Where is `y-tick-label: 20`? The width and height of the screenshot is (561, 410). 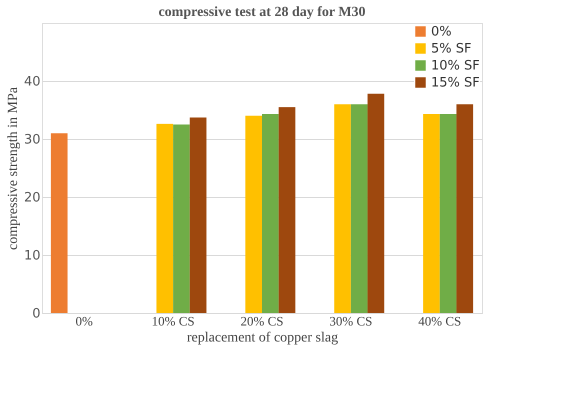
y-tick-label: 20 is located at coordinates (32, 198).